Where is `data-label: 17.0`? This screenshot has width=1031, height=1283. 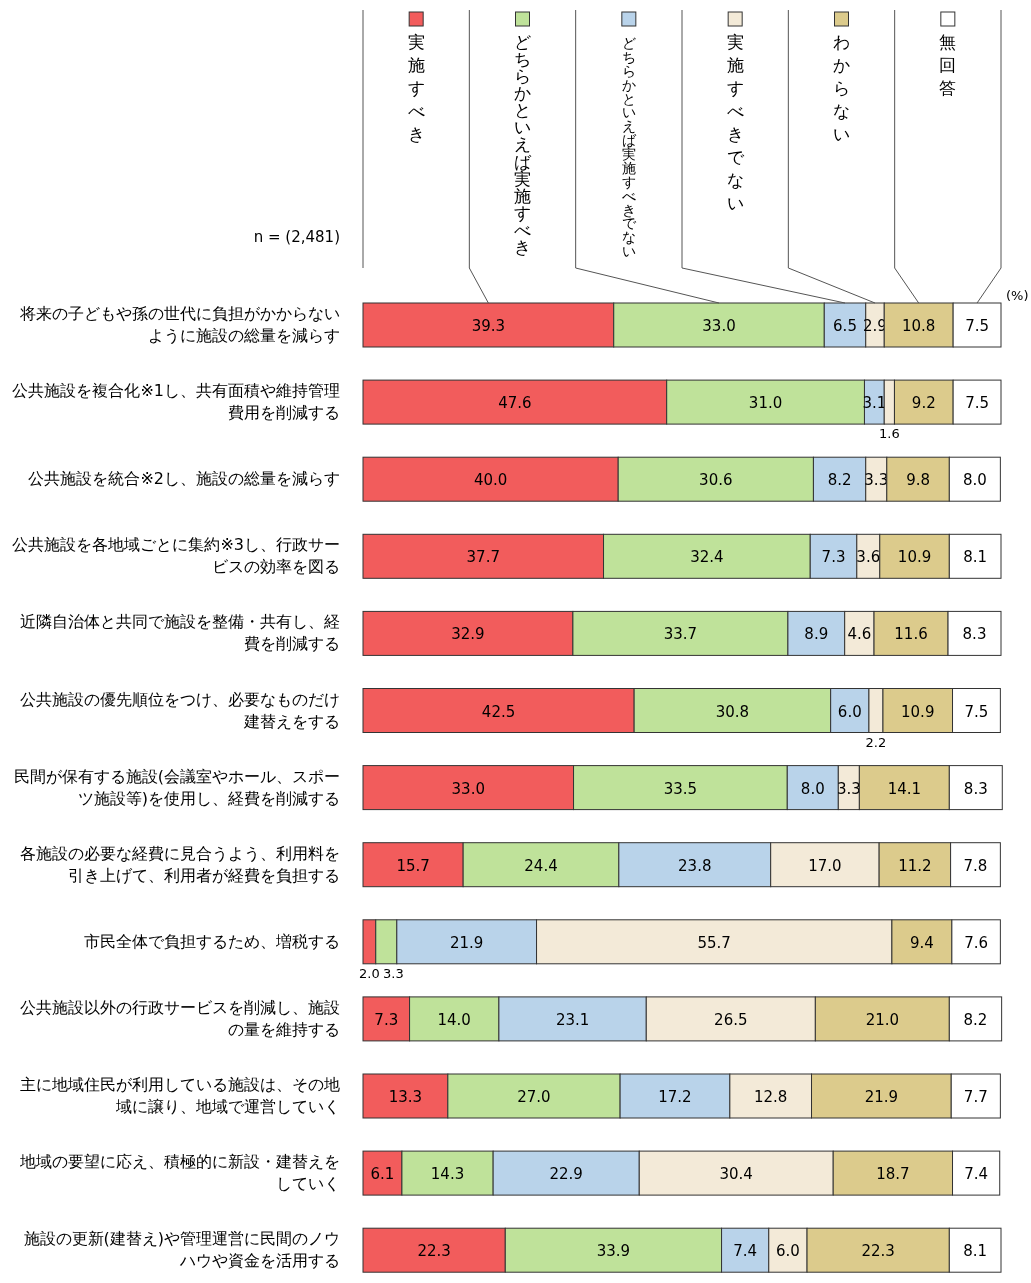 data-label: 17.0 is located at coordinates (825, 865).